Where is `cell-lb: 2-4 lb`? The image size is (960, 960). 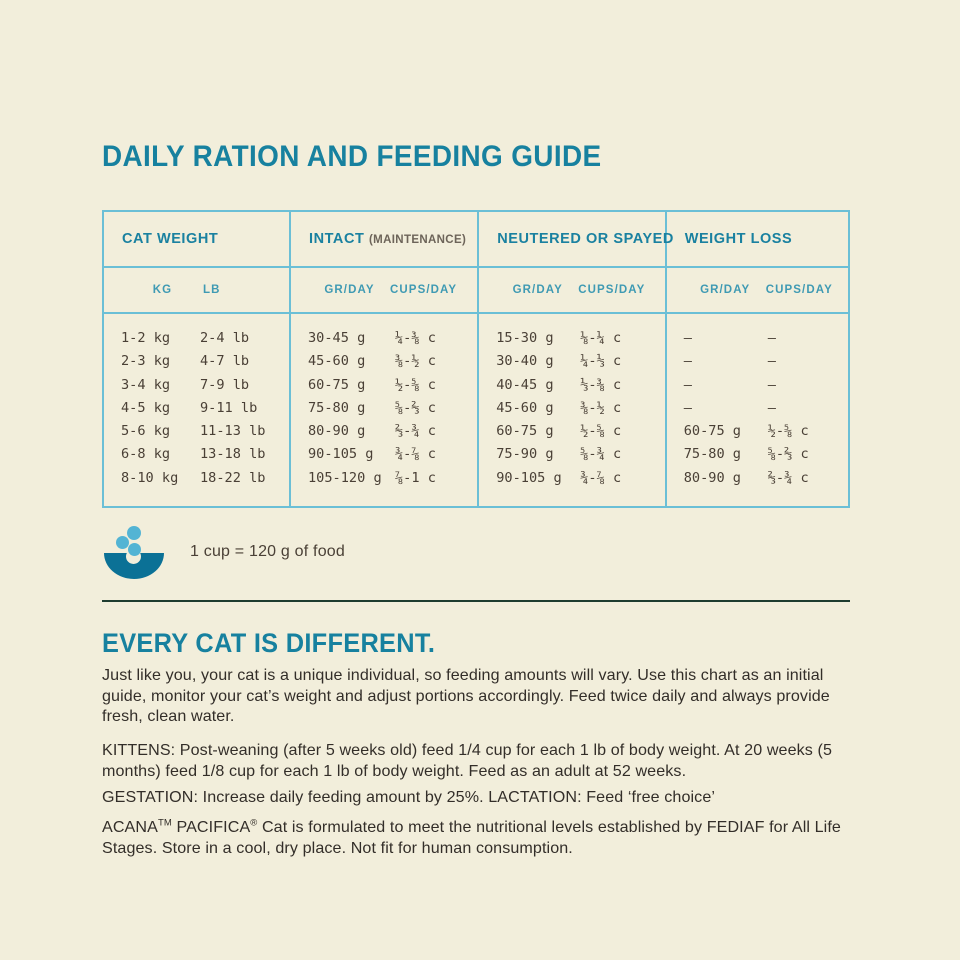
cell-lb: 2-4 lb is located at coordinates (225, 338).